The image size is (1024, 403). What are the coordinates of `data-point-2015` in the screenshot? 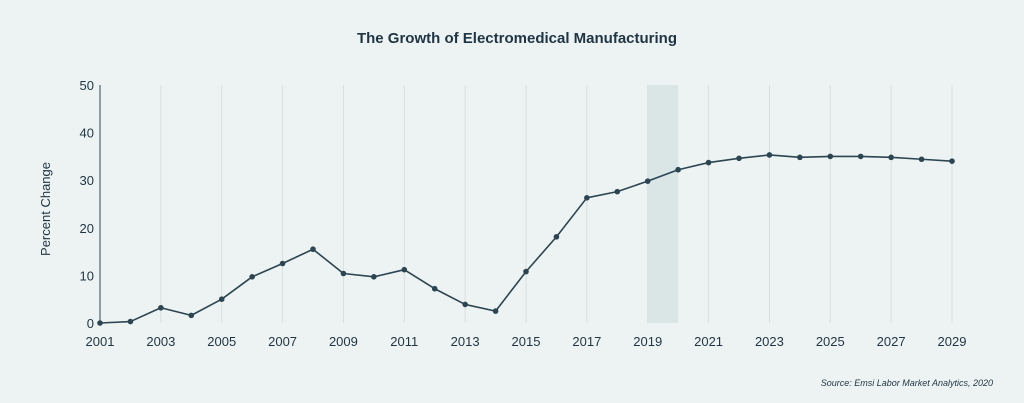 It's located at (526, 271).